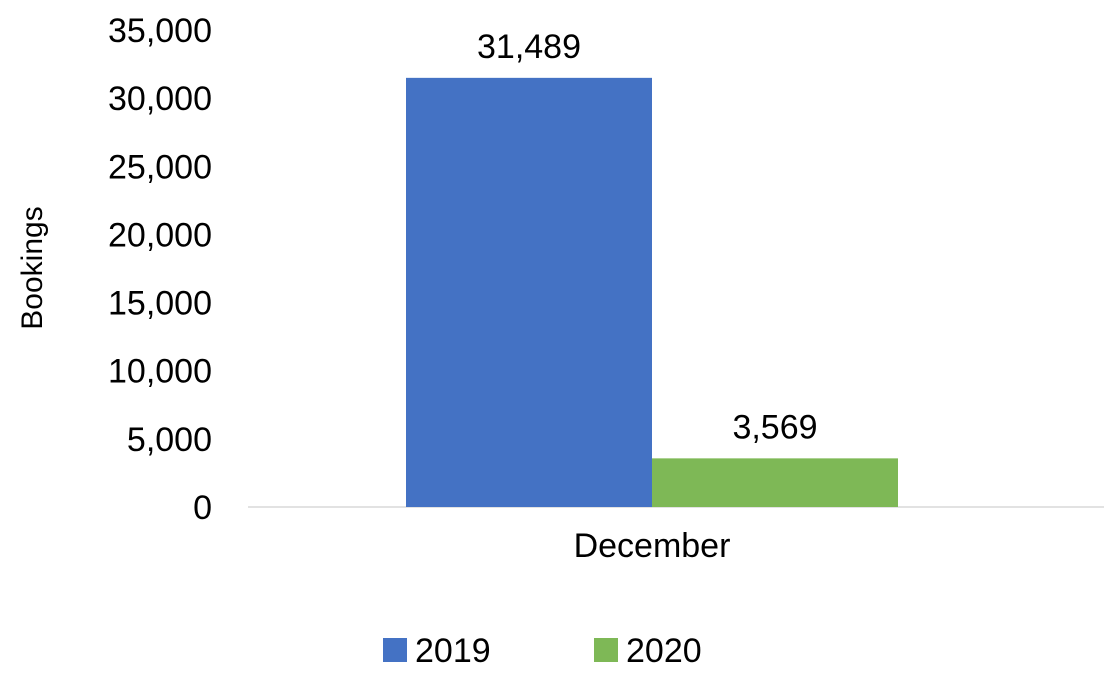 This screenshot has width=1104, height=681. What do you see at coordinates (202, 508) in the screenshot?
I see `y-tick-label: 0` at bounding box center [202, 508].